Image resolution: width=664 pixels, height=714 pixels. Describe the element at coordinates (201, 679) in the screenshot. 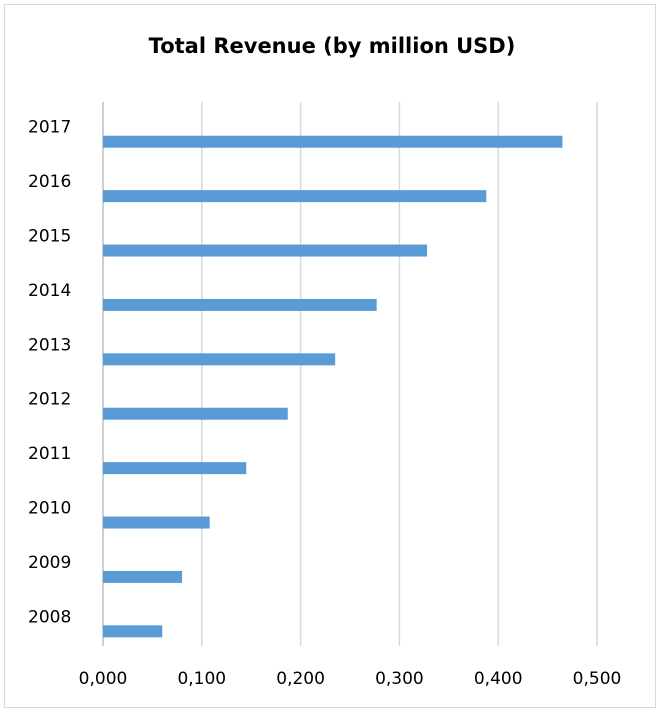

I see `x-tick-label: 0,100` at that location.